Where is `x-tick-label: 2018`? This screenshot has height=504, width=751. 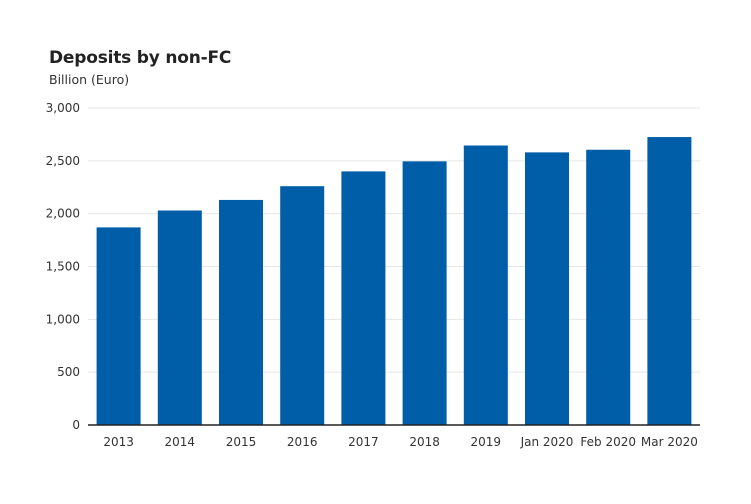
x-tick-label: 2018 is located at coordinates (424, 442).